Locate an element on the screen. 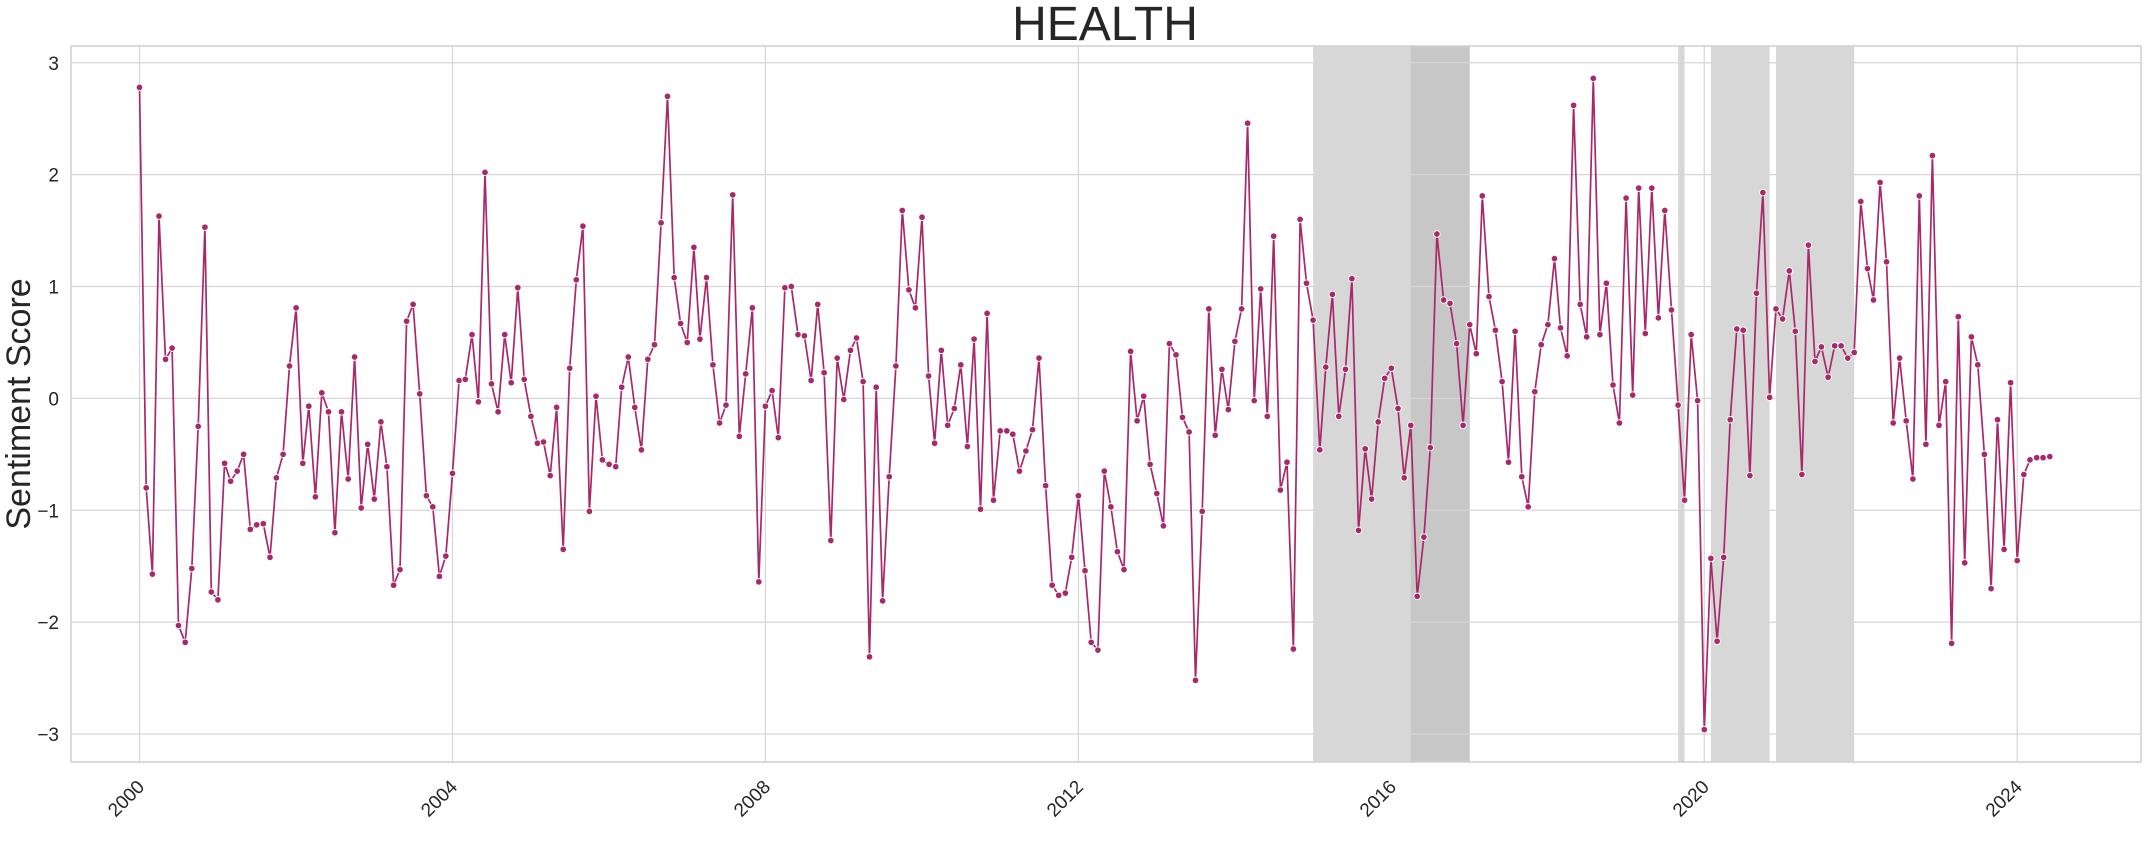  y-tick-label: 3 is located at coordinates (53, 64).